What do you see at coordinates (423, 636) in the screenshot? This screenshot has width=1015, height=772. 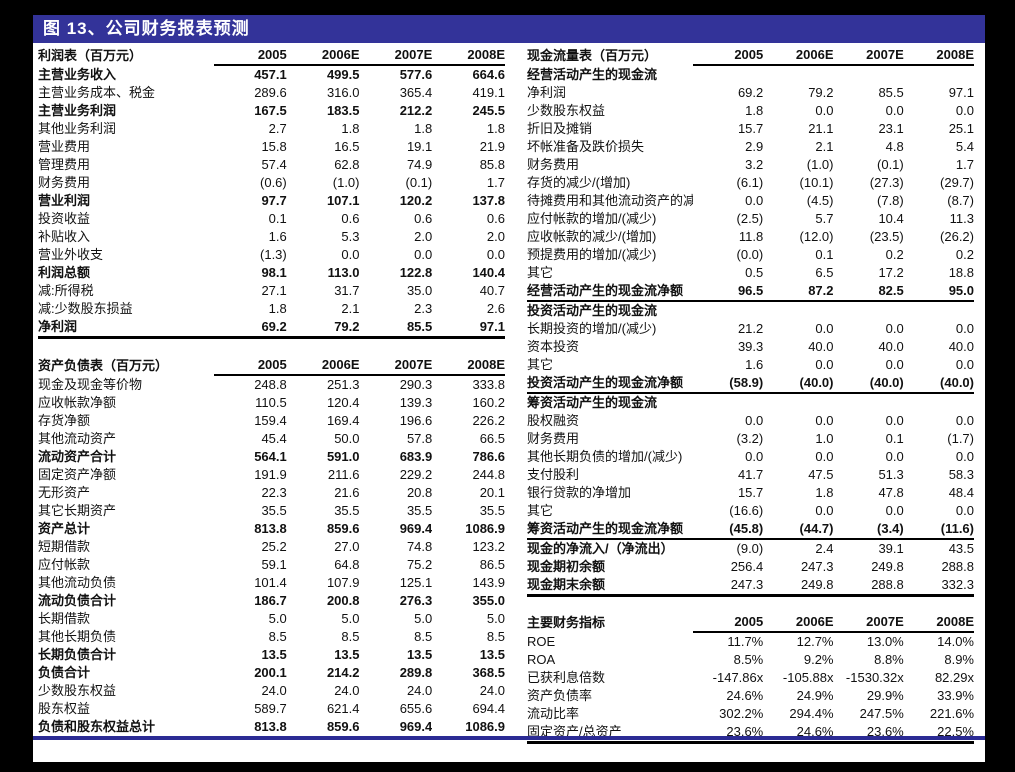 I see `cell-value: 8.5` at bounding box center [423, 636].